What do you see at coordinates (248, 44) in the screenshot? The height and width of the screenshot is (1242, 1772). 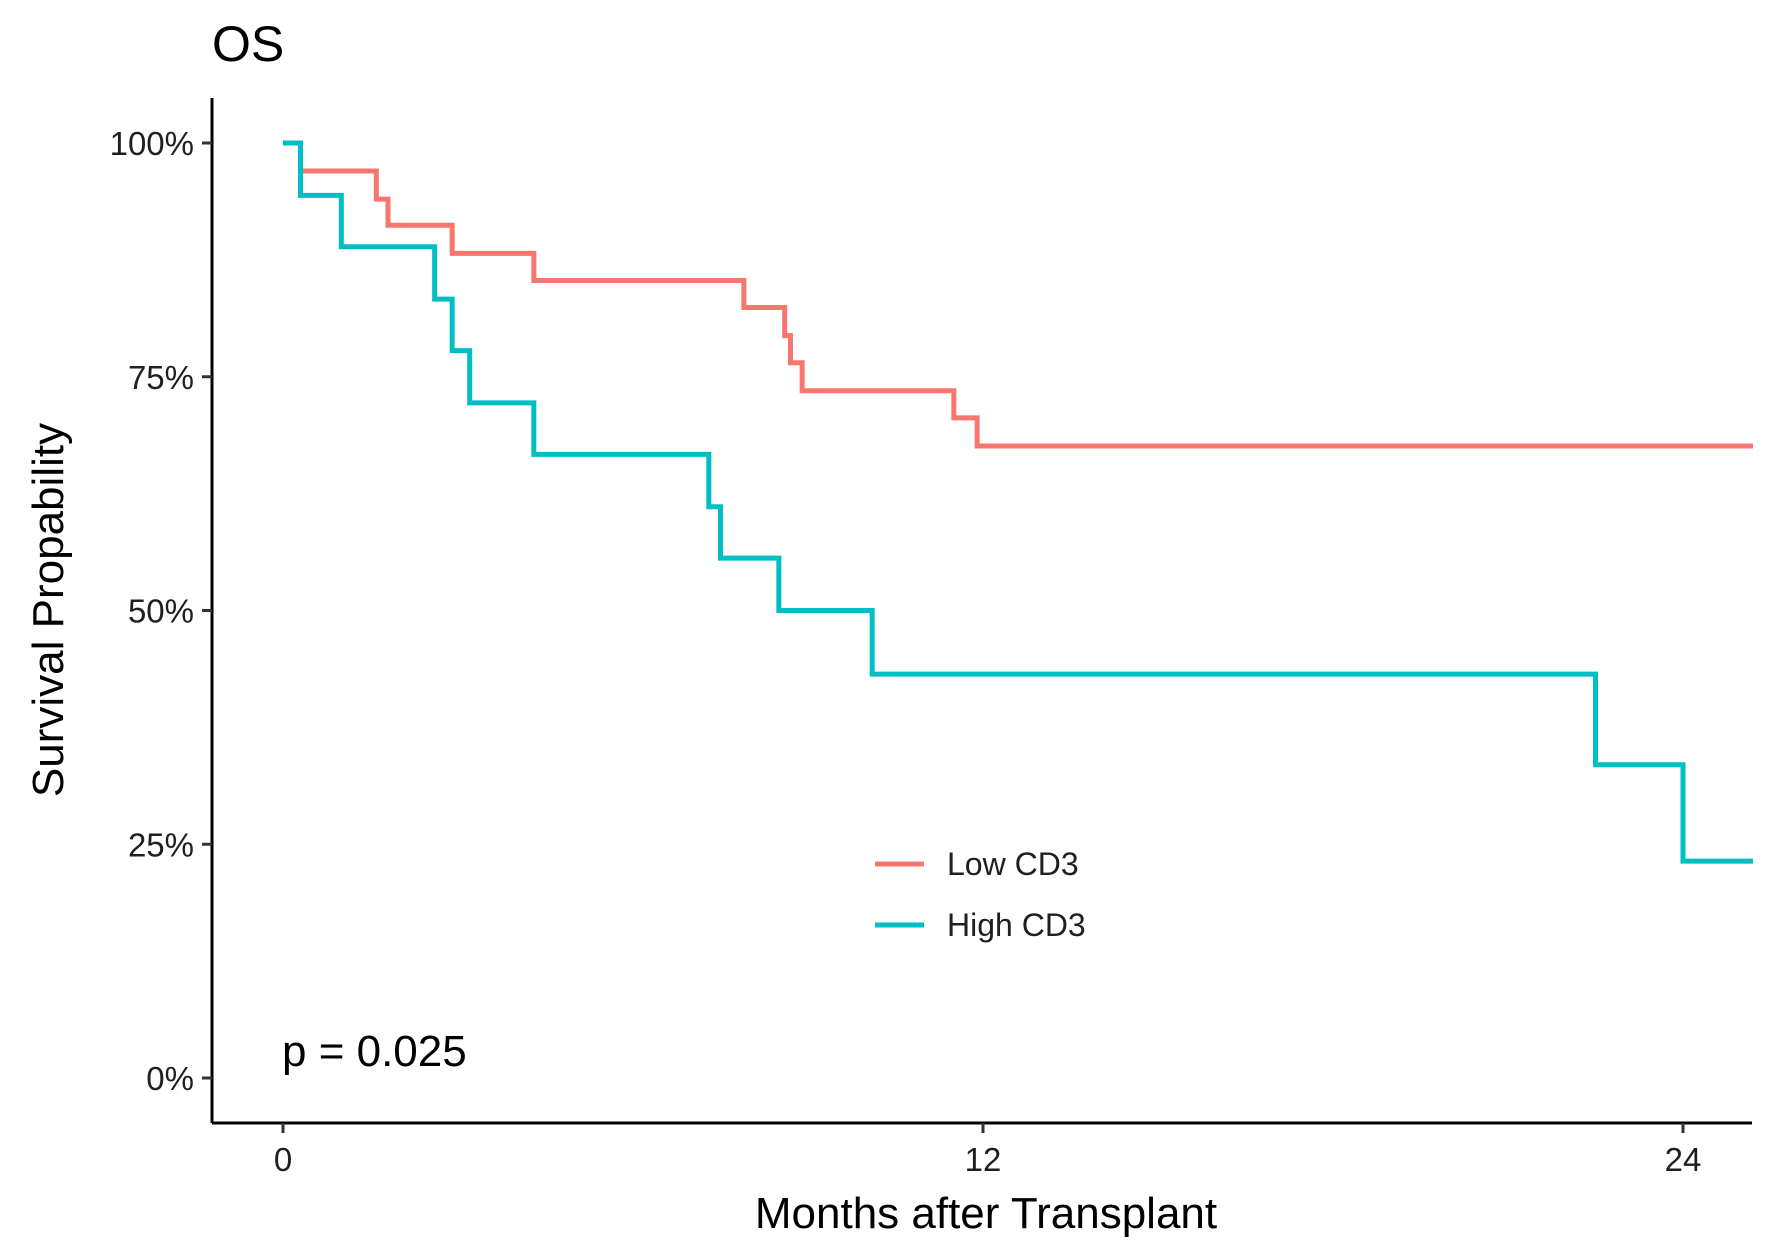 I see `chart-title: OS` at bounding box center [248, 44].